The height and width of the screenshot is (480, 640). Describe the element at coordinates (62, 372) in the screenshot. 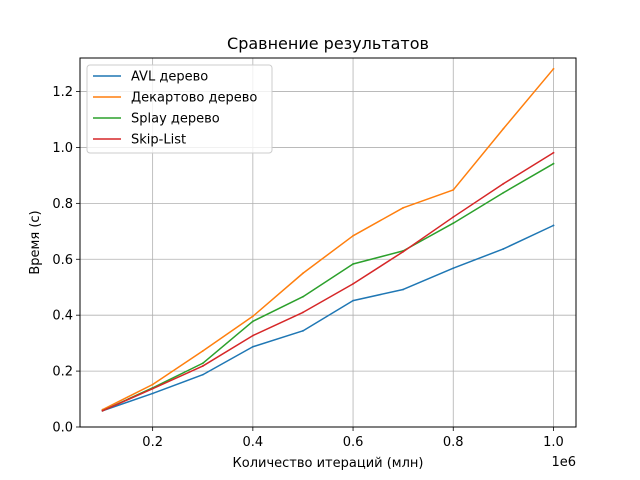

I see `y-tick-label: 0.2` at that location.